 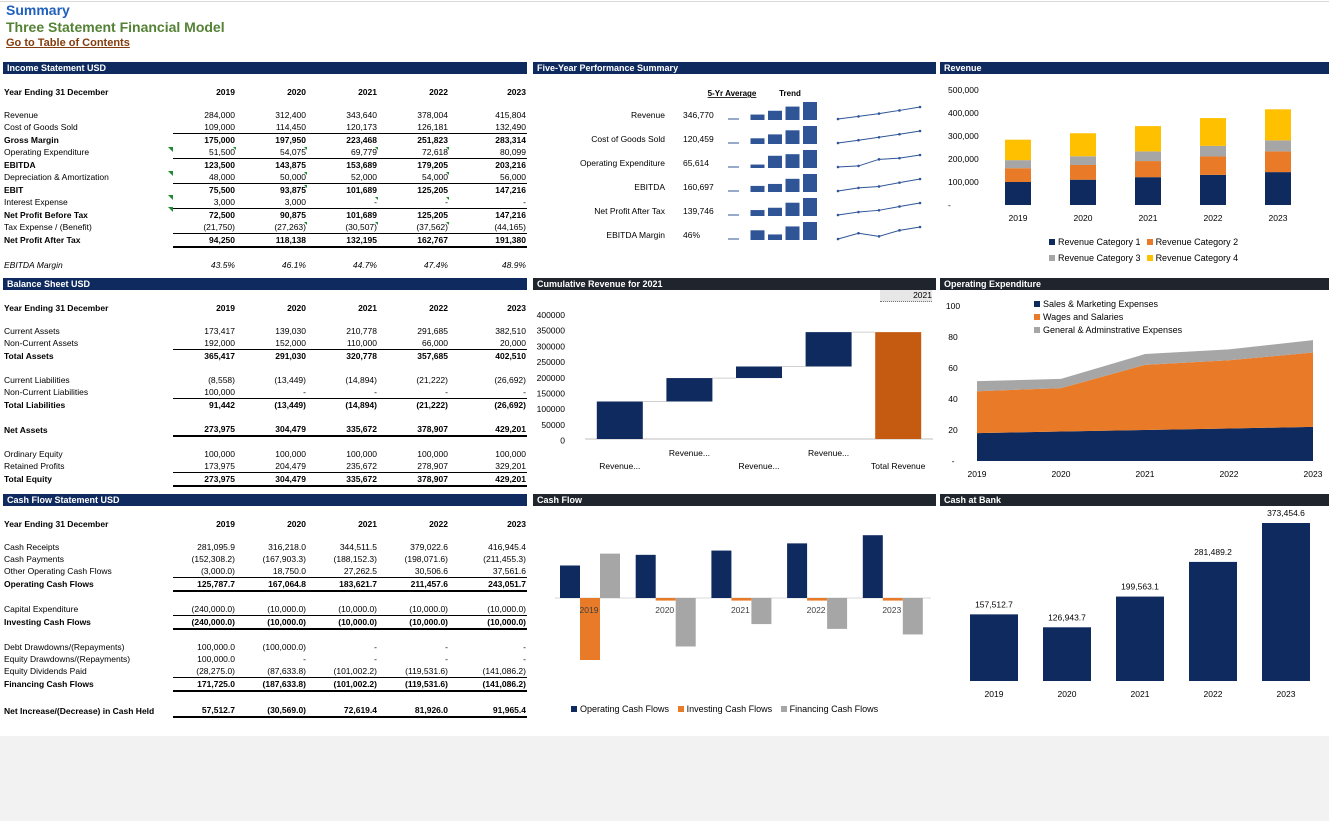 What do you see at coordinates (432, 331) in the screenshot?
I see `row-value: 291,685` at bounding box center [432, 331].